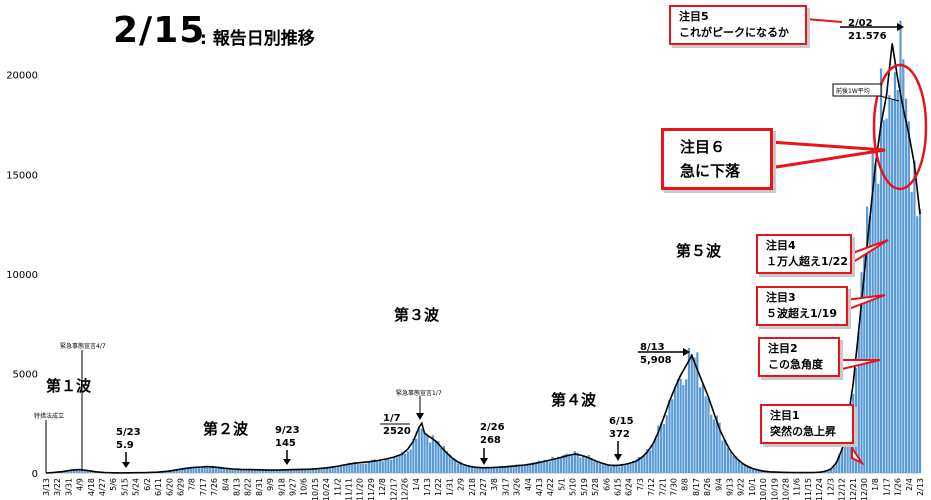  I want to click on callout-4-text: １万人超え1/22, so click(807, 261).